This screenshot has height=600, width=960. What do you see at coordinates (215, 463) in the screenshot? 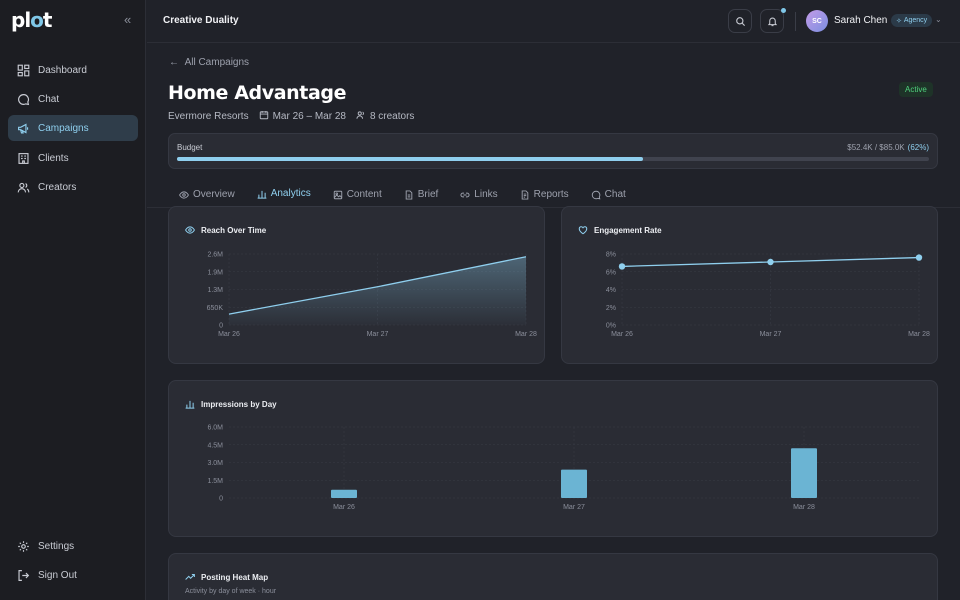
I see `y-tick-label: 3.0M` at bounding box center [215, 463].